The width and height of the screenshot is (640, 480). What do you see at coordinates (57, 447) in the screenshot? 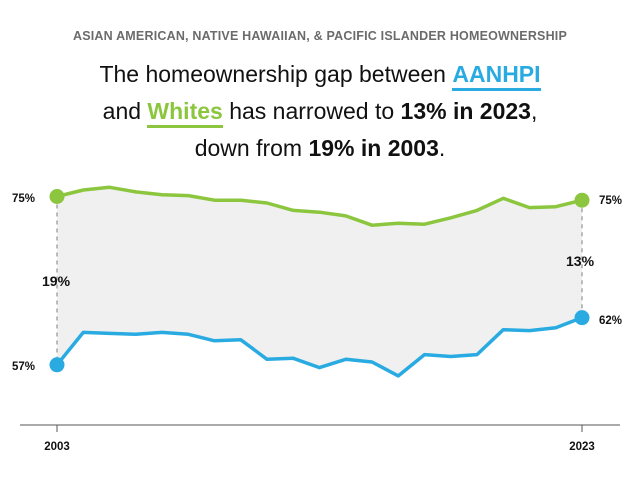
I see `x-tick-label-2003: 2003` at bounding box center [57, 447].